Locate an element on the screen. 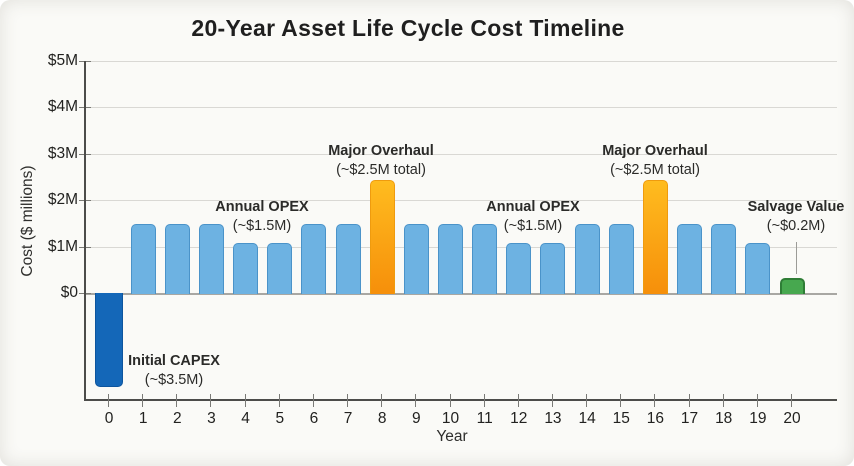 This screenshot has width=854, height=466. bar-year-10-opex is located at coordinates (450, 259).